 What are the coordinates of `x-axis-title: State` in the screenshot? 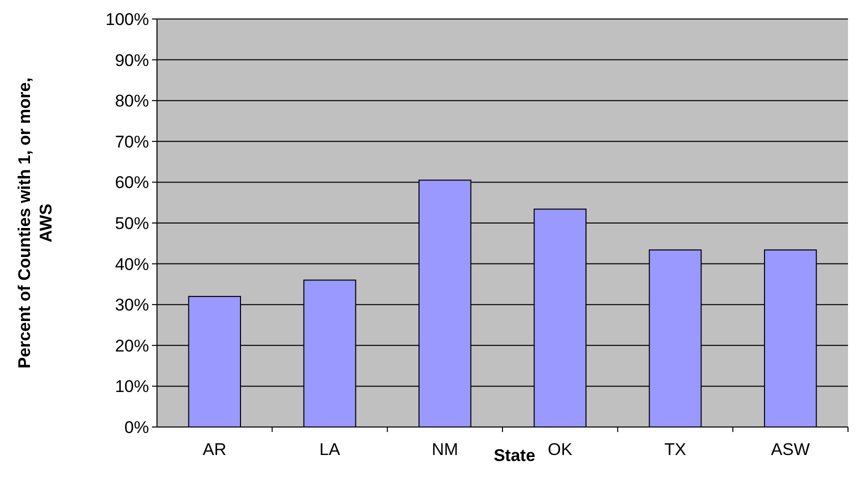 It's located at (515, 455).